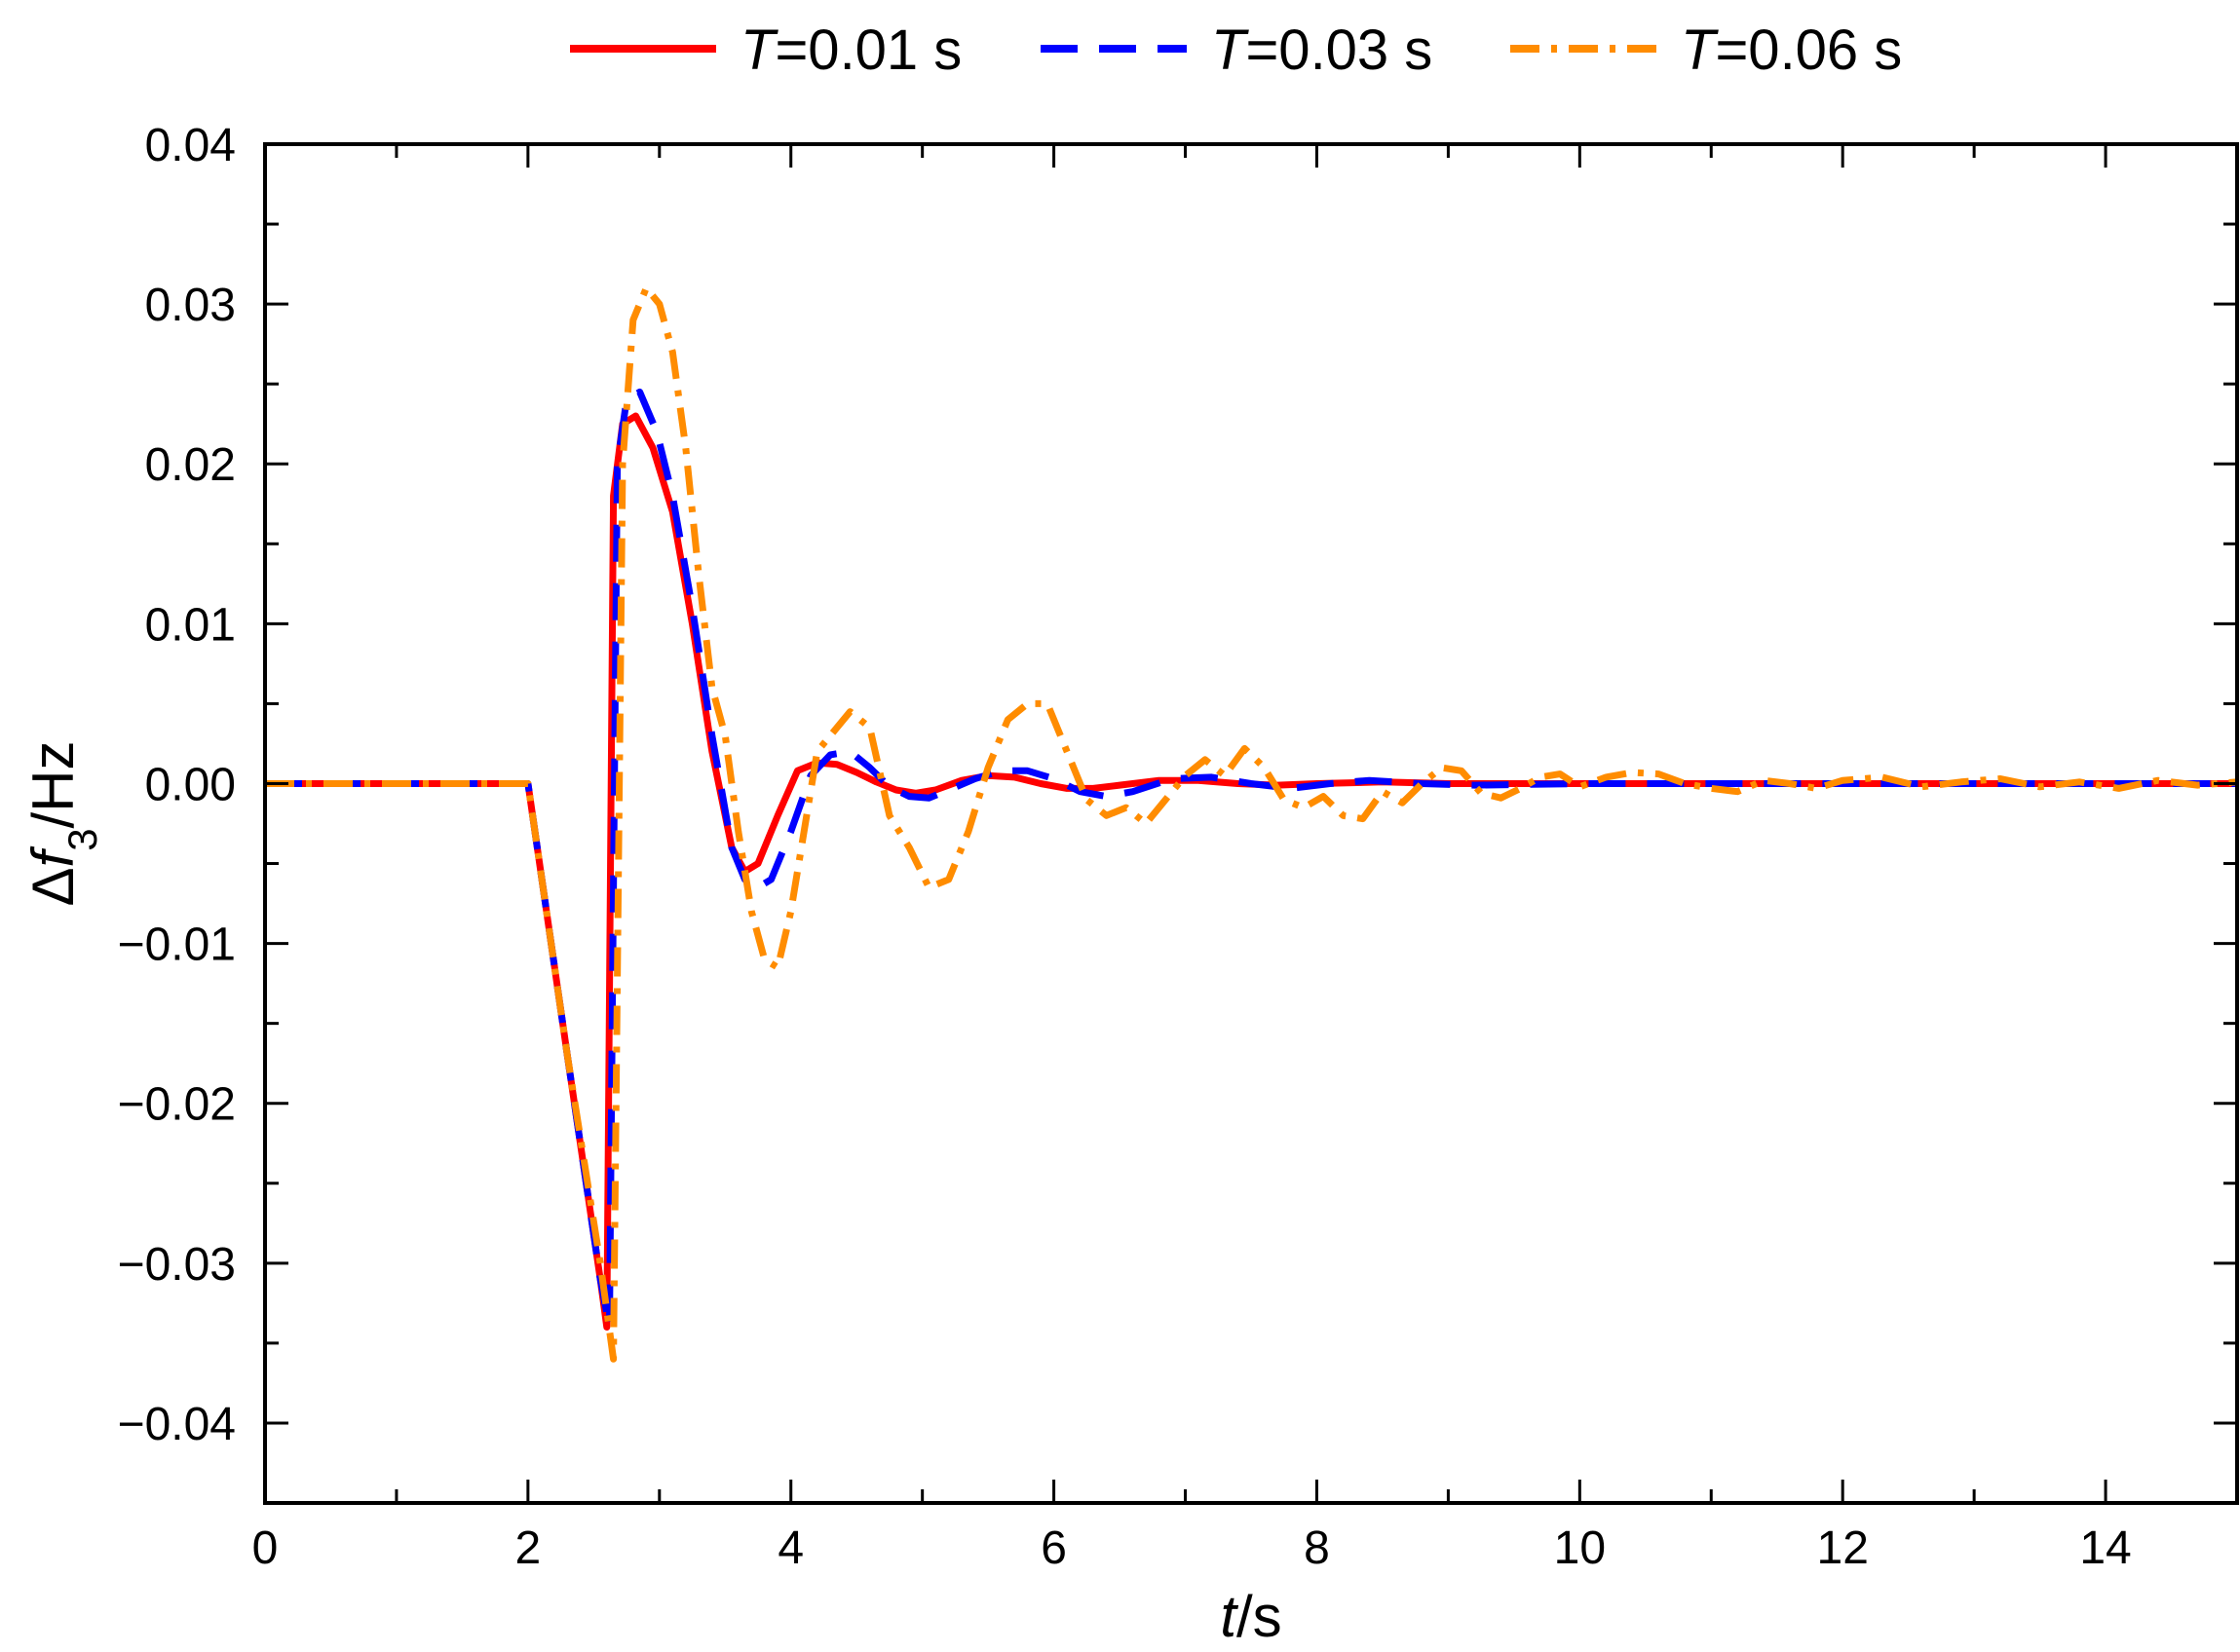 The width and height of the screenshot is (2240, 1652). What do you see at coordinates (1259, 1617) in the screenshot?
I see `x-axis-unit: /s` at bounding box center [1259, 1617].